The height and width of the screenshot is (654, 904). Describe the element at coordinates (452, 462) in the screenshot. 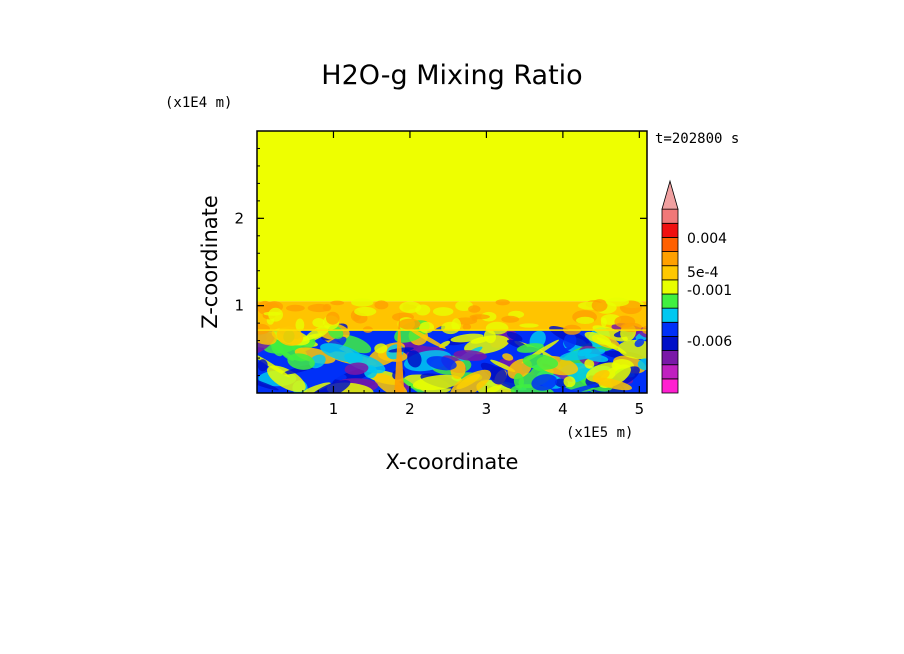

I see `x-axis-label: X-coordinate` at that location.